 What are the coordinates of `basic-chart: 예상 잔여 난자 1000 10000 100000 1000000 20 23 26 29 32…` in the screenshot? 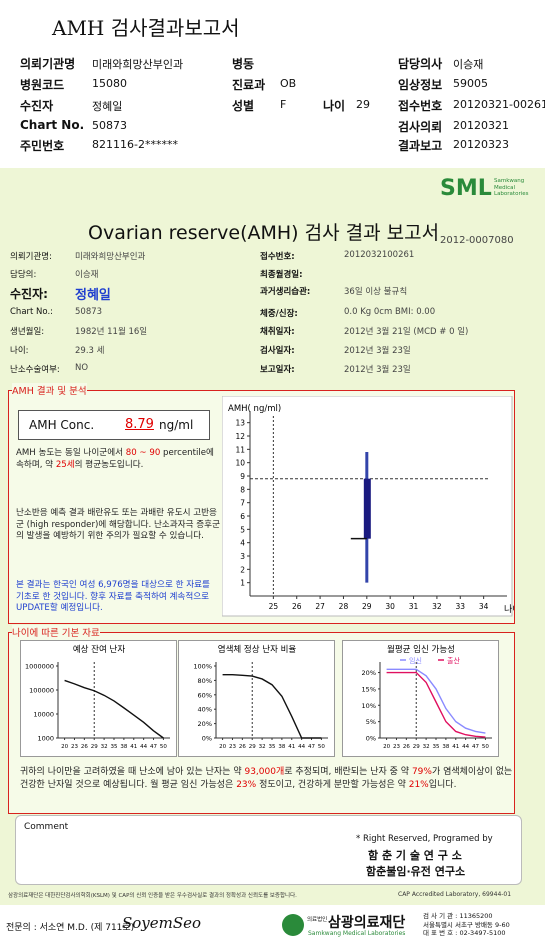 It's located at (98, 698).